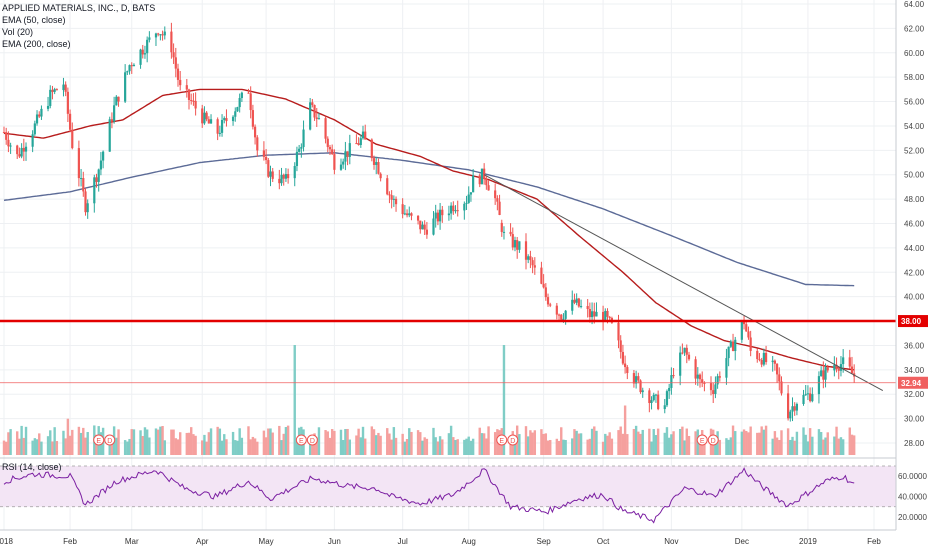  Describe the element at coordinates (79, 8) in the screenshot. I see `symbol-title: APPLIED MATERIALS, INC., D, BATS` at that location.